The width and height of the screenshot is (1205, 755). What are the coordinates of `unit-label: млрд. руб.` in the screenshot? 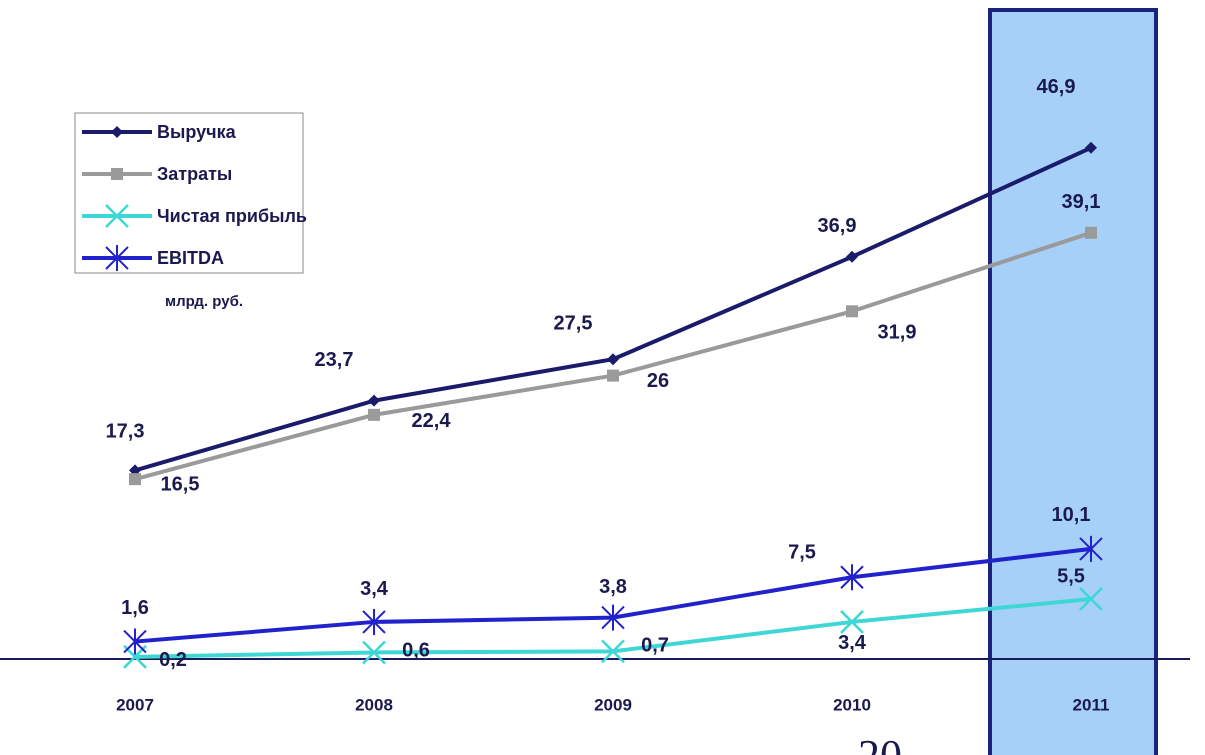 It's located at (204, 301).